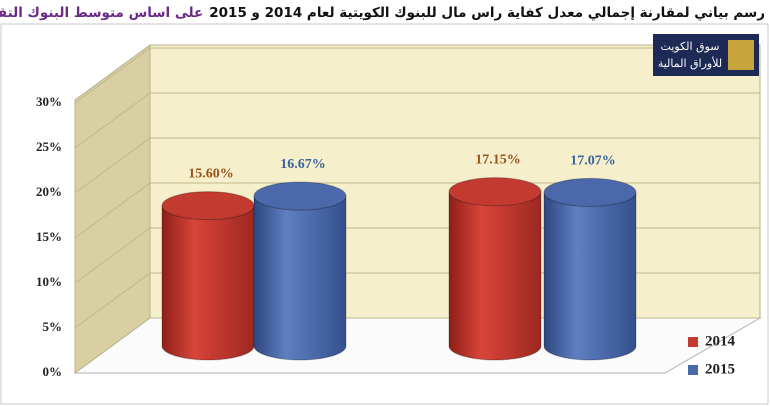  I want to click on y-tick-label: 30%, so click(49, 101).